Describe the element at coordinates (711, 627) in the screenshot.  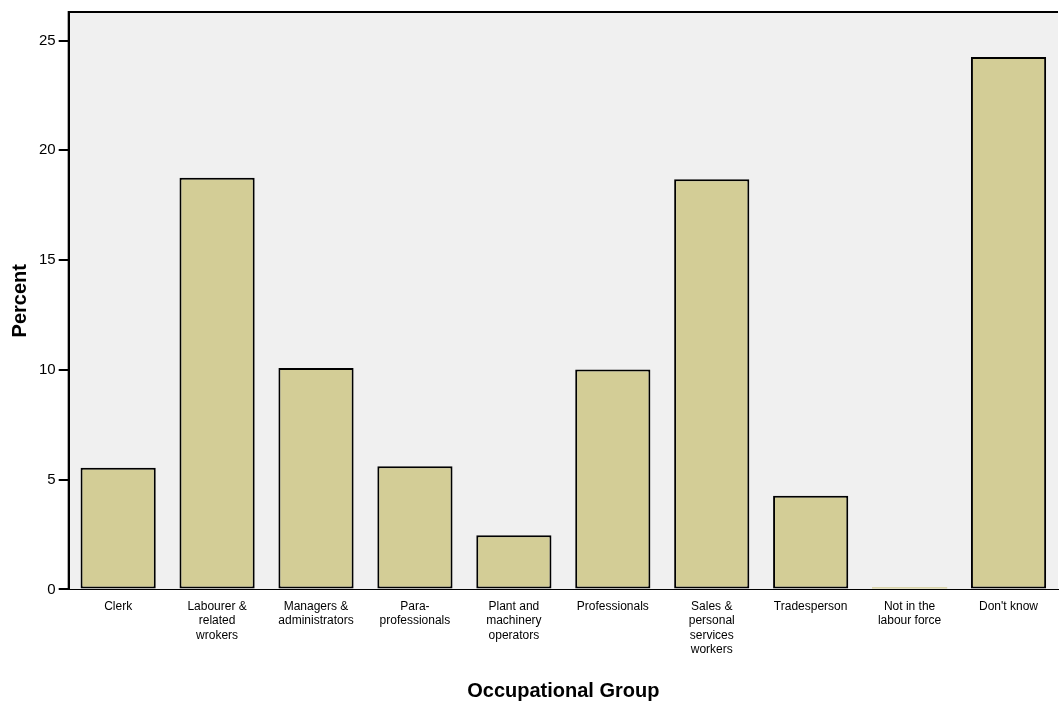
I see `x-tick-label: Sales & personal services workers` at that location.